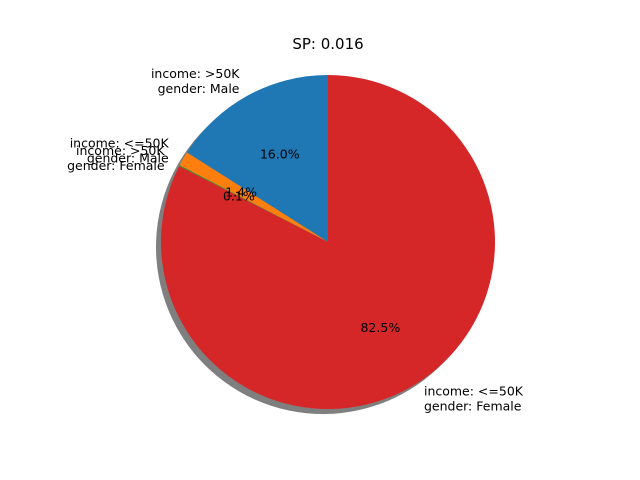 The image size is (640, 480). I want to click on slice-label: income: >50K gender: Male, so click(195, 81).